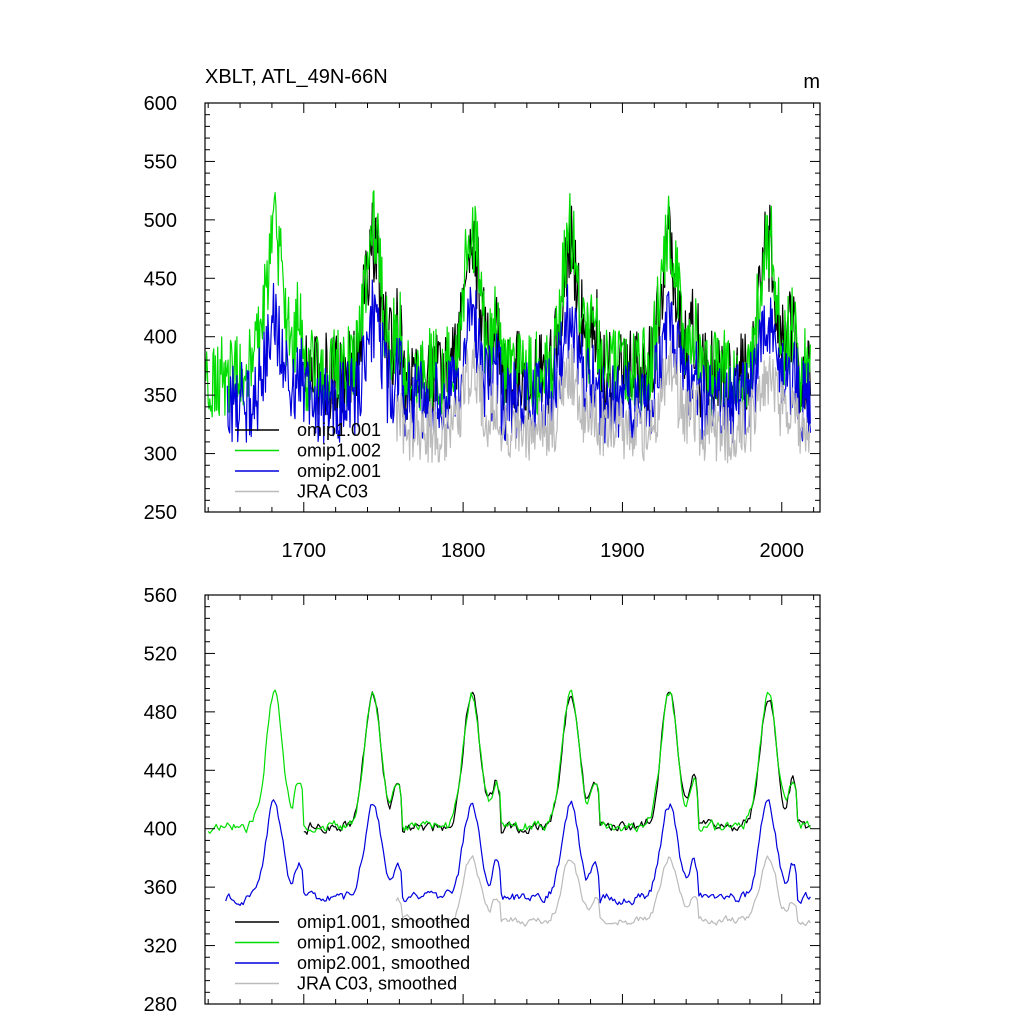  Describe the element at coordinates (160, 221) in the screenshot. I see `y-tick-label: 500` at that location.